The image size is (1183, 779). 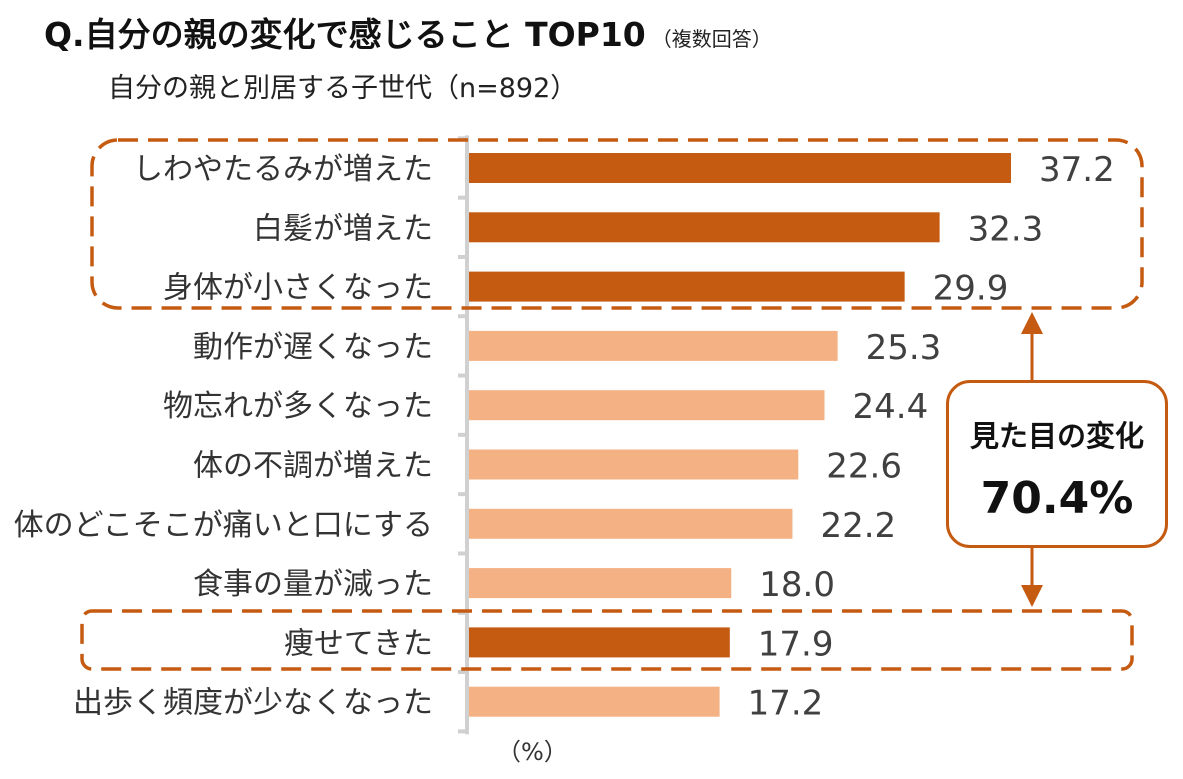 What do you see at coordinates (283, 169) in the screenshot?
I see `category-label: しわやたるみが増えた` at bounding box center [283, 169].